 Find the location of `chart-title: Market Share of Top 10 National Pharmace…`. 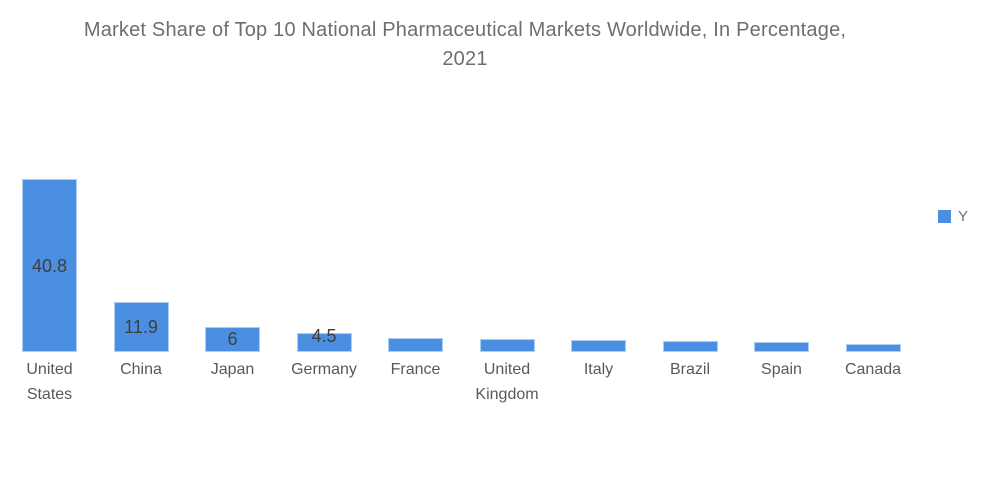

chart-title: Market Share of Top 10 National Pharmace… is located at coordinates (465, 45).